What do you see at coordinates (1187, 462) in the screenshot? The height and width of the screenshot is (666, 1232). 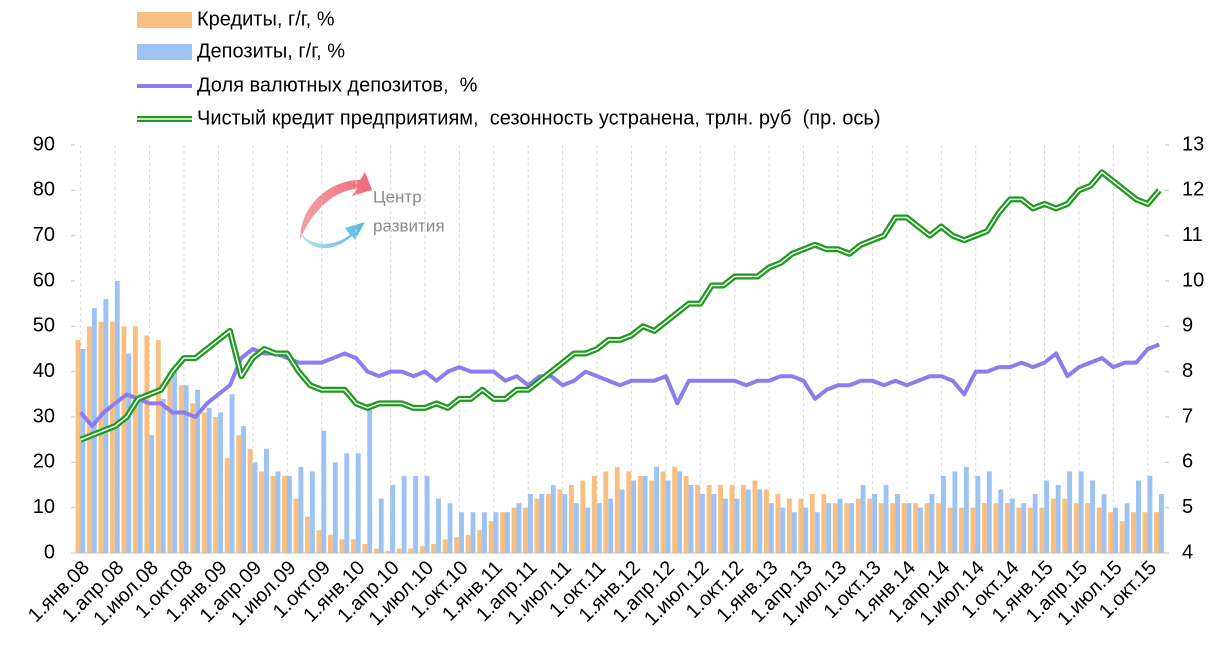 I see `y2-tick-label: 6` at bounding box center [1187, 462].